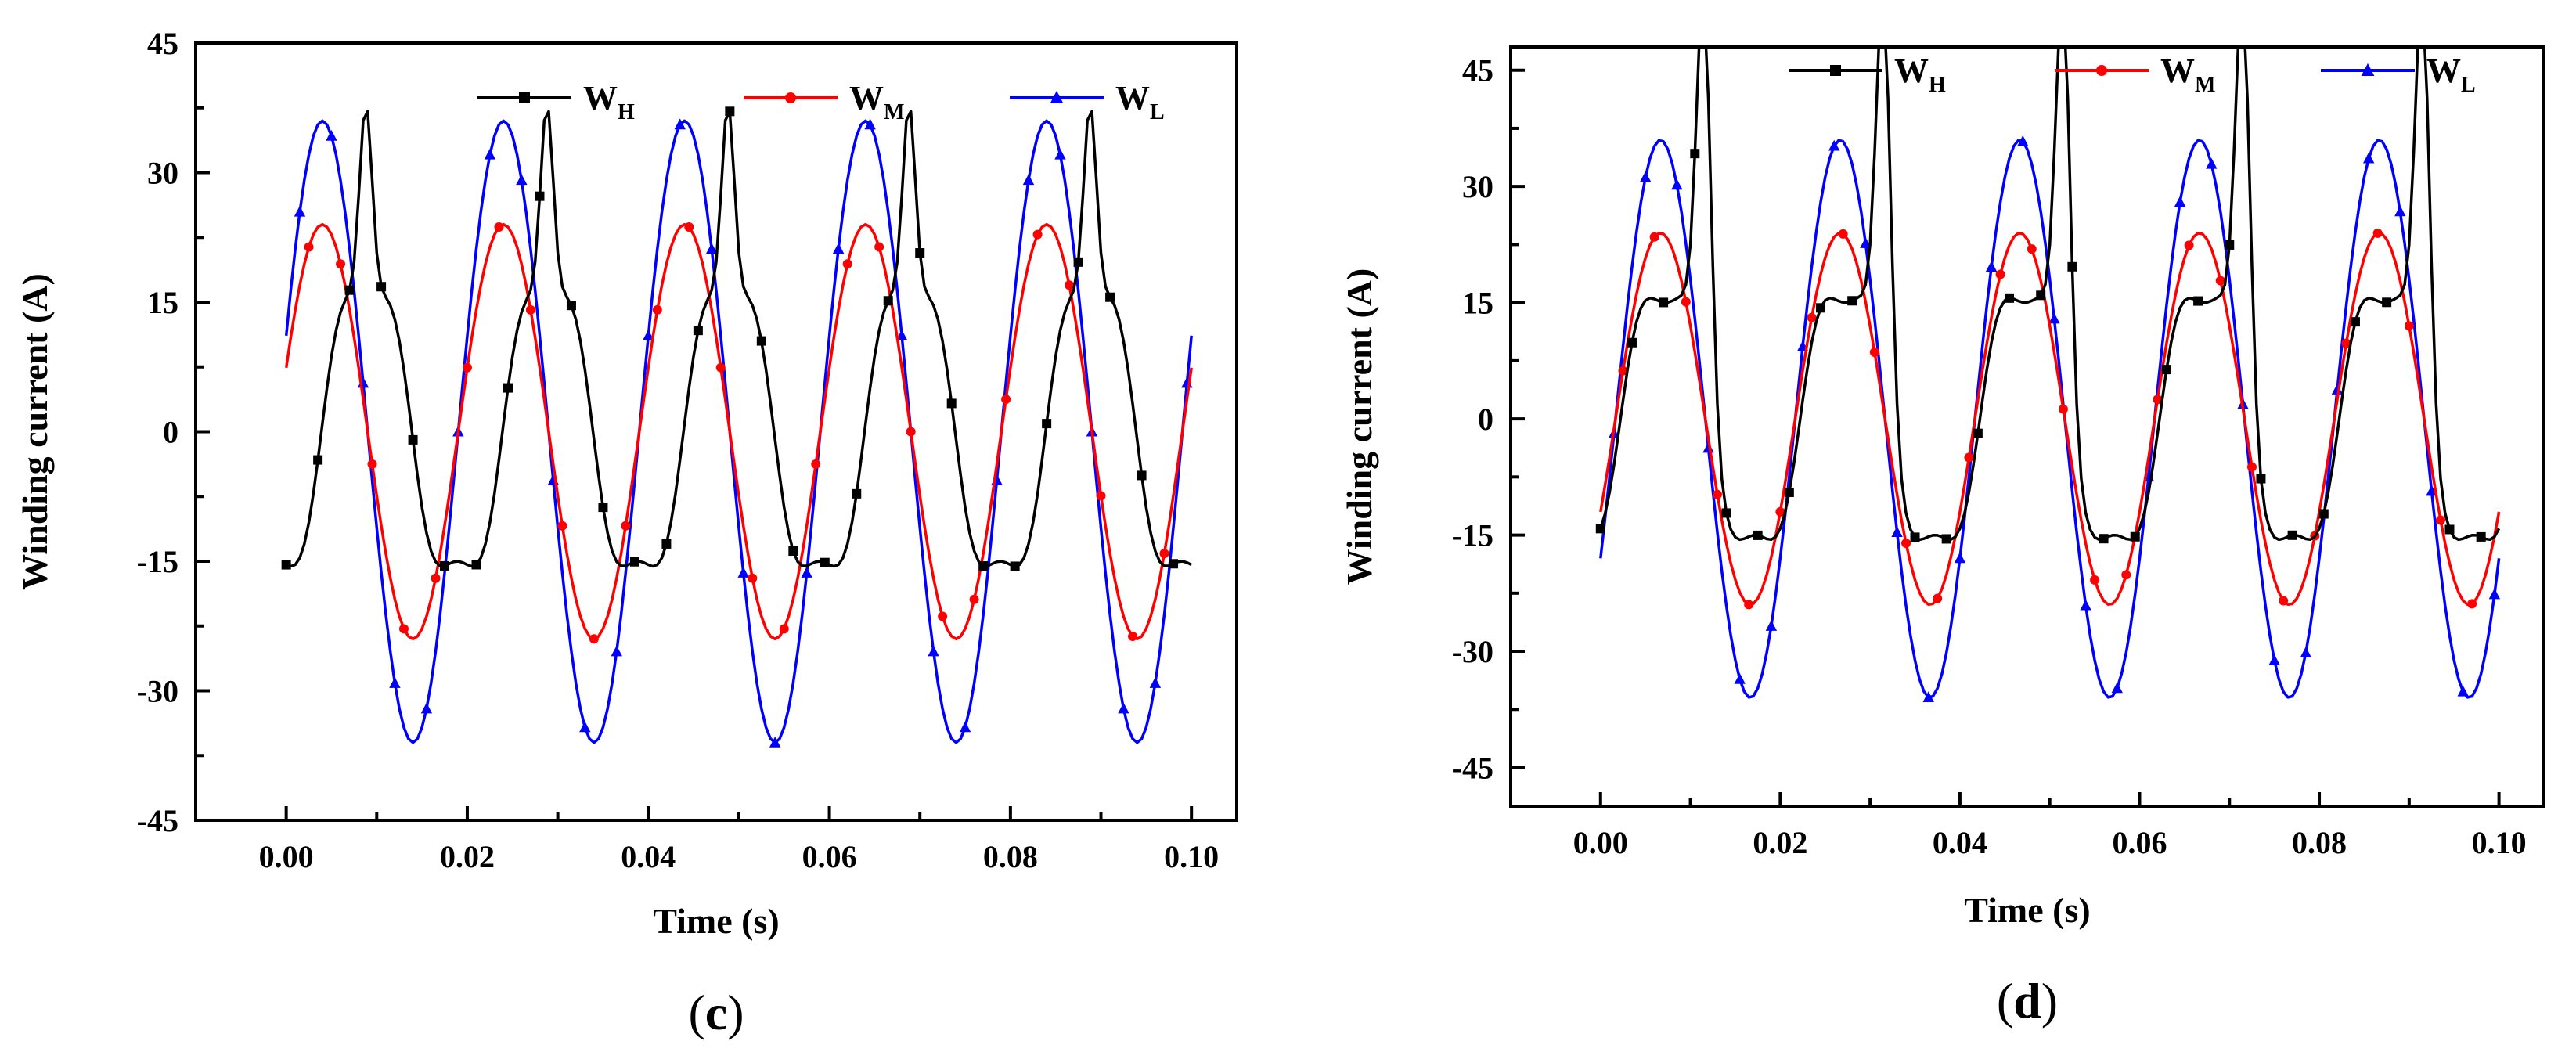 The height and width of the screenshot is (1052, 2576). What do you see at coordinates (1140, 102) in the screenshot?
I see `legend-label: WL` at bounding box center [1140, 102].